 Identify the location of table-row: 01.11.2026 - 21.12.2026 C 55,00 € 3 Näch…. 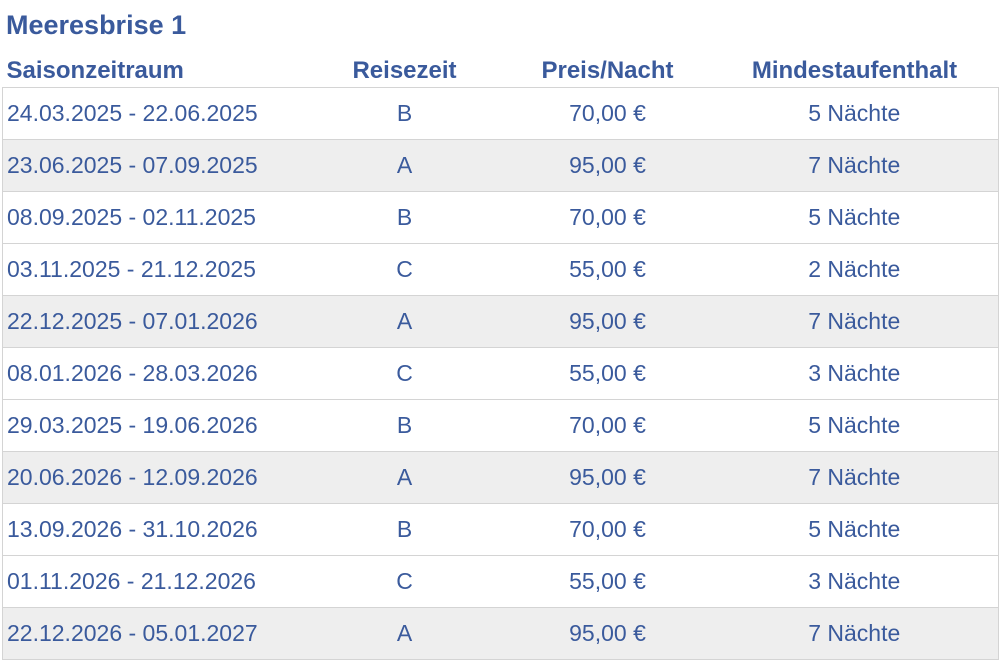
(500, 581).